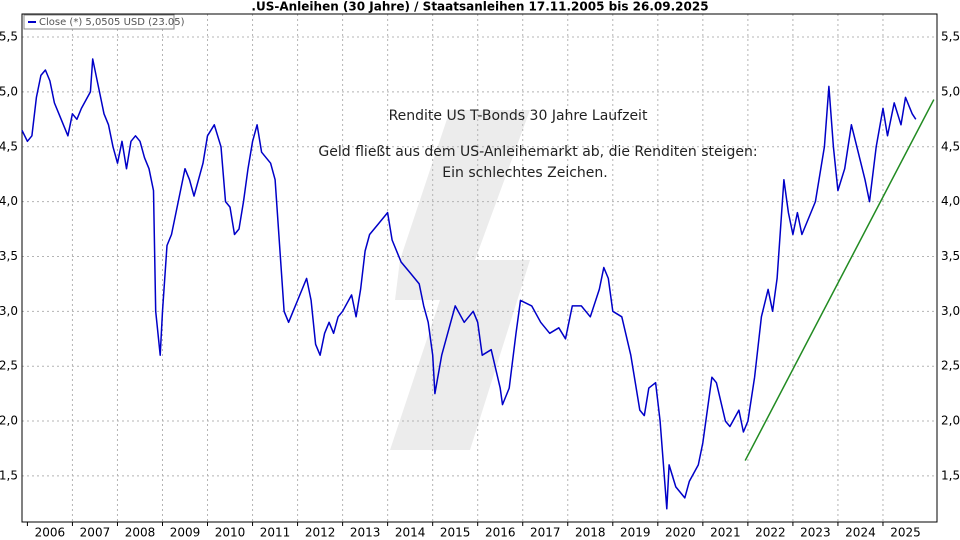  I want to click on x-tick-label: 2007, so click(95, 533).